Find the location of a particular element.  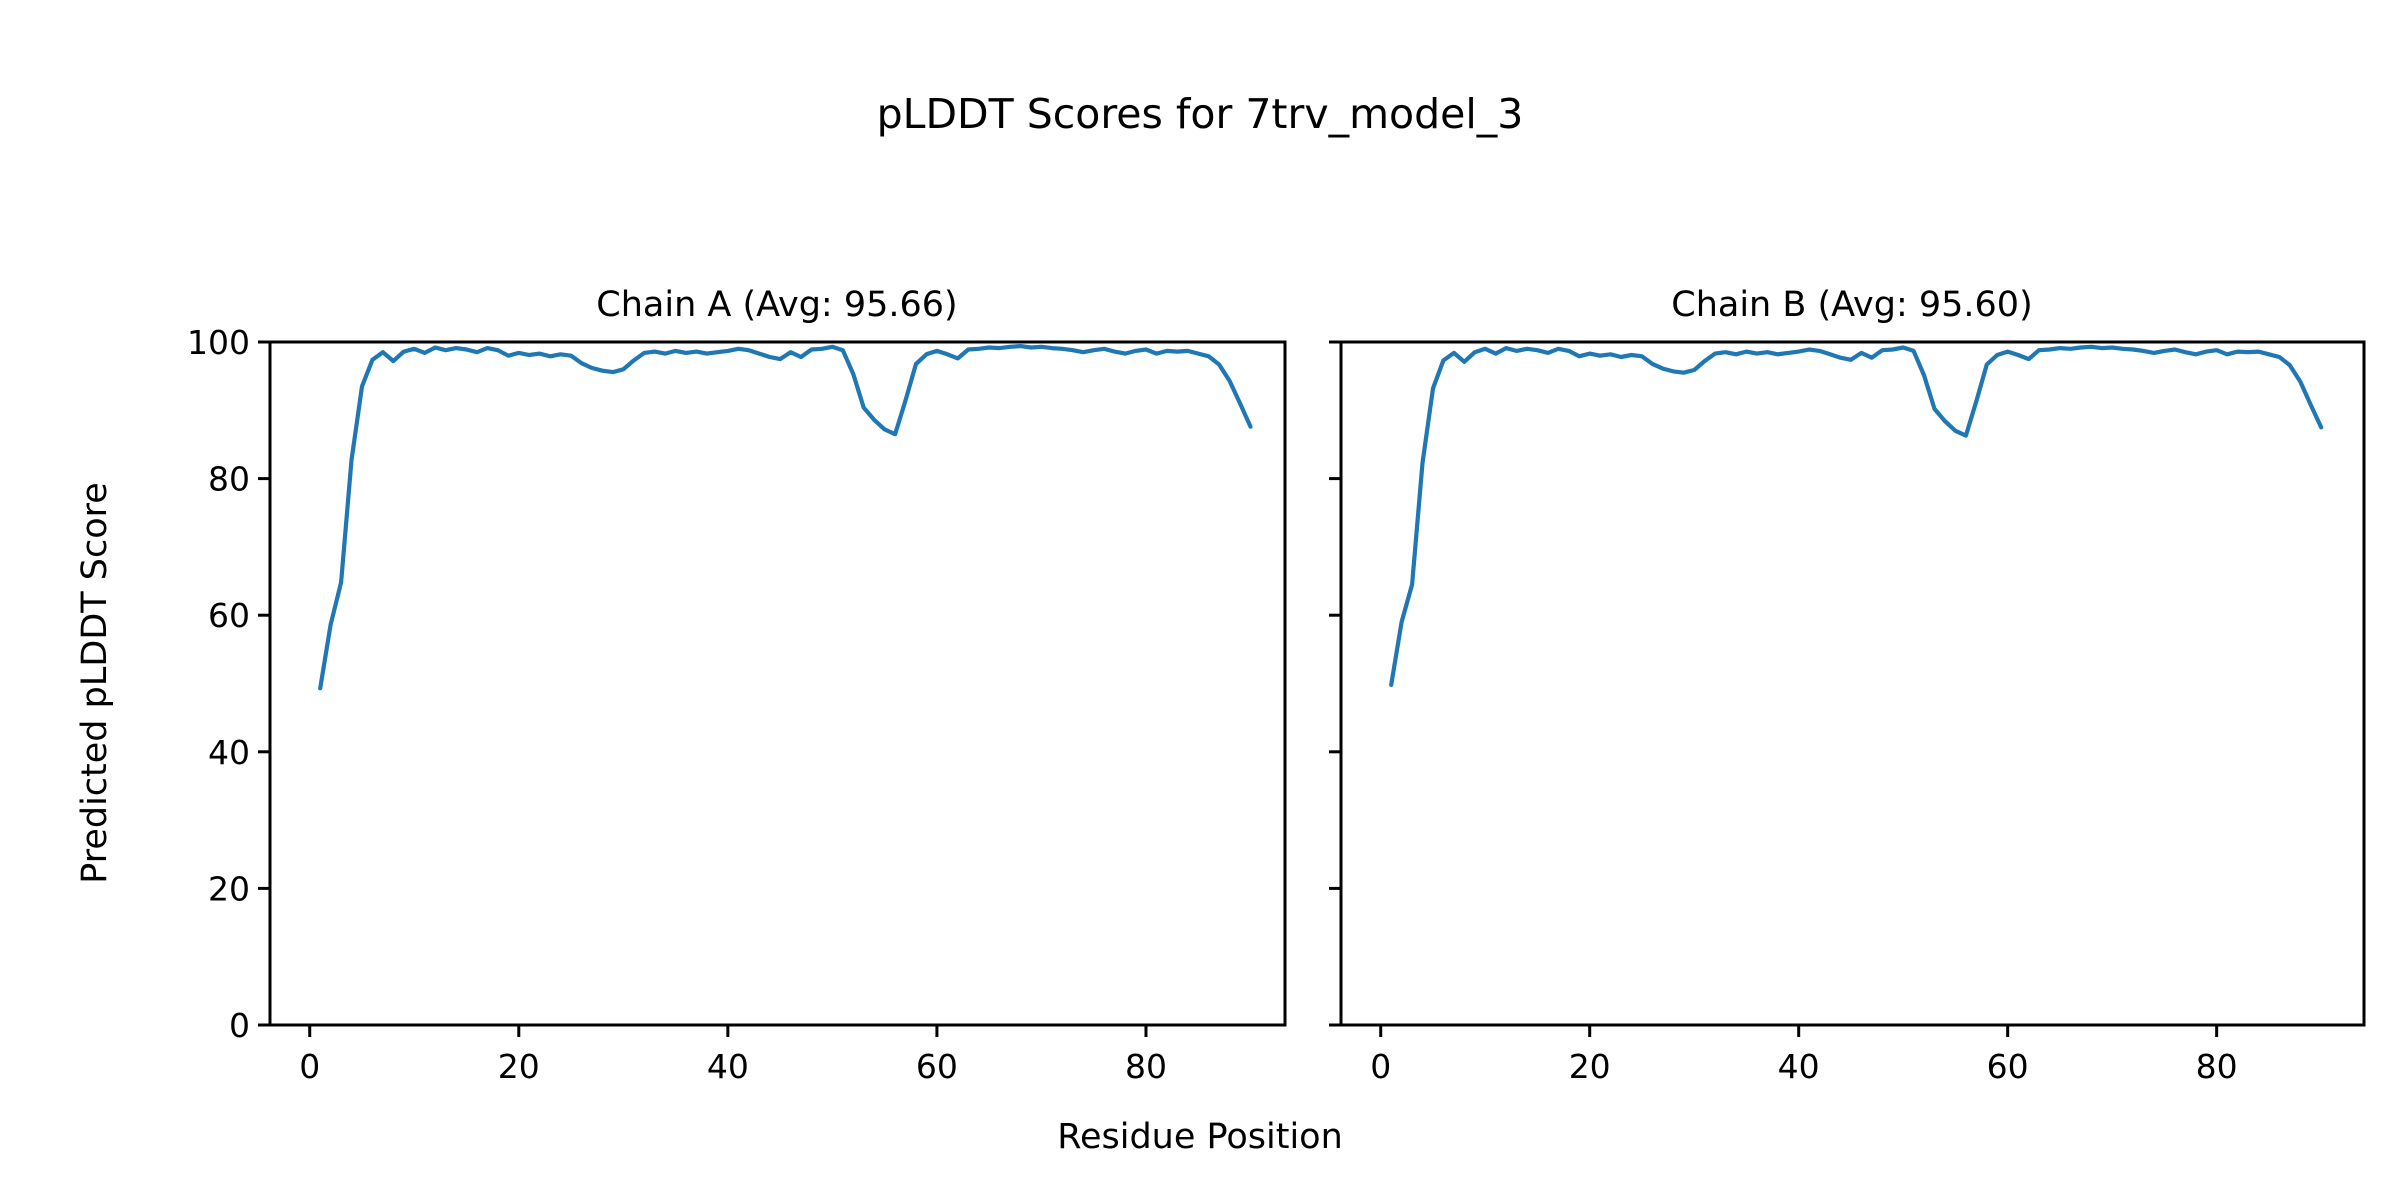

y-tick-label: 60 is located at coordinates (229, 615).